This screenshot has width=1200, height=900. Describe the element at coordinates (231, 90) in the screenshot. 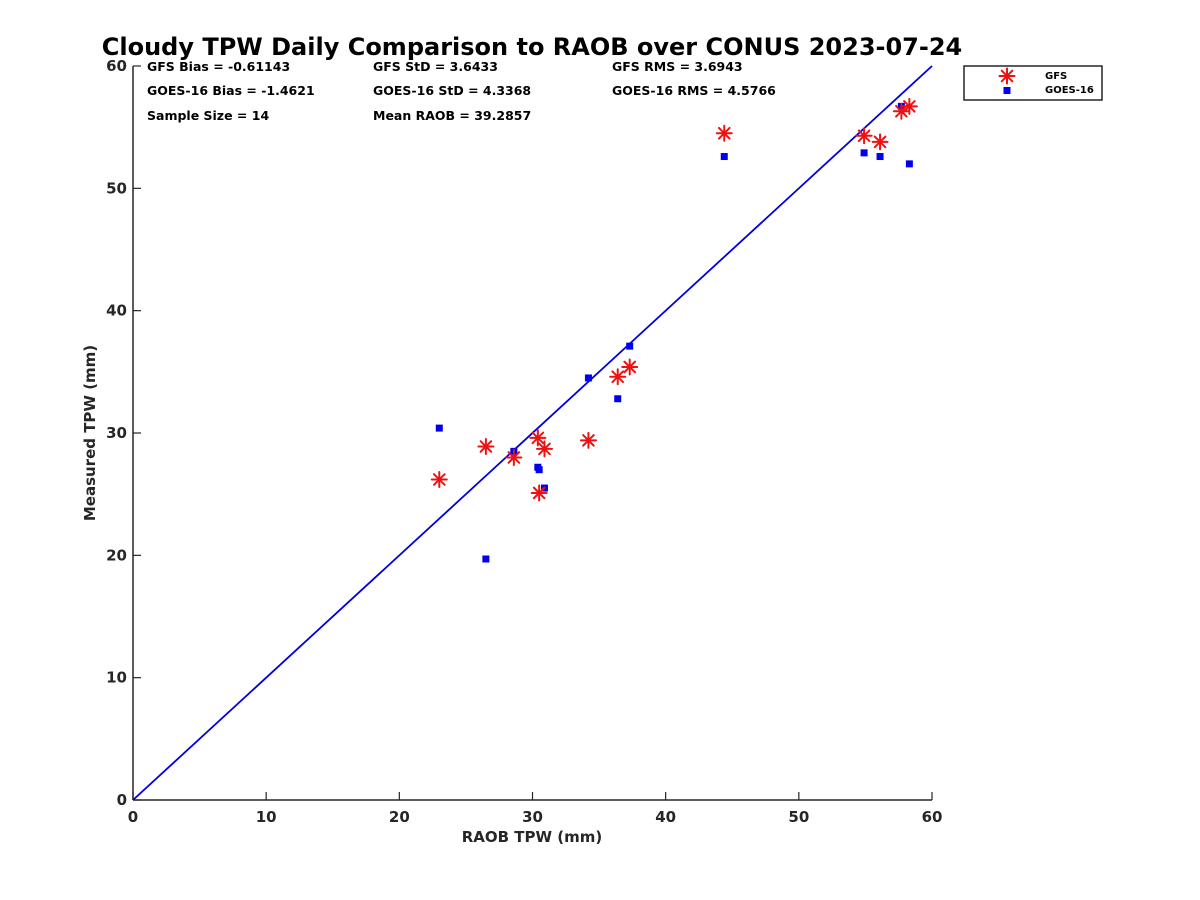

I see `stat-goes-bias: GOES-16 Bias = -1.4621` at that location.